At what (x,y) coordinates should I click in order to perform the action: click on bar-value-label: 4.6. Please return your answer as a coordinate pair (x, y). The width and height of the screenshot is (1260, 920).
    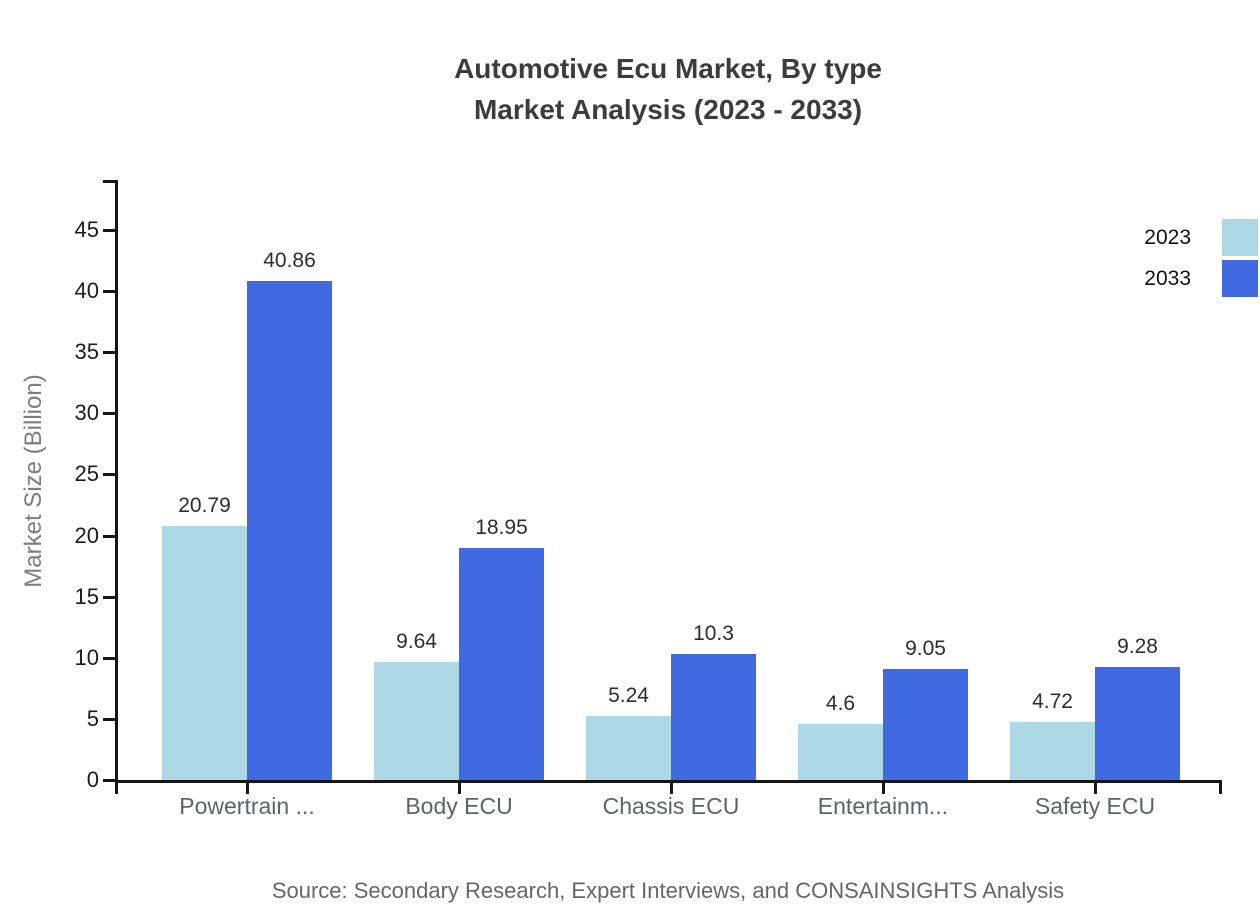
    Looking at the image, I should click on (840, 703).